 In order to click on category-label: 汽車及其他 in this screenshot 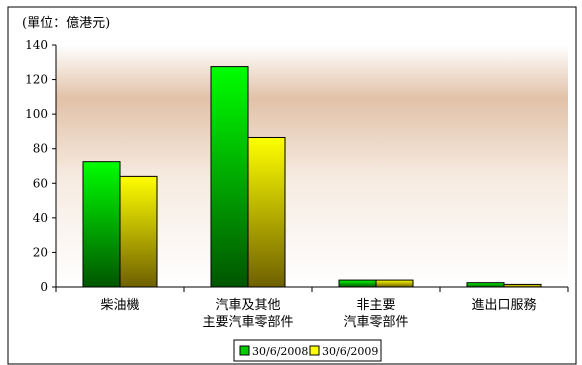, I will do `click(247, 305)`.